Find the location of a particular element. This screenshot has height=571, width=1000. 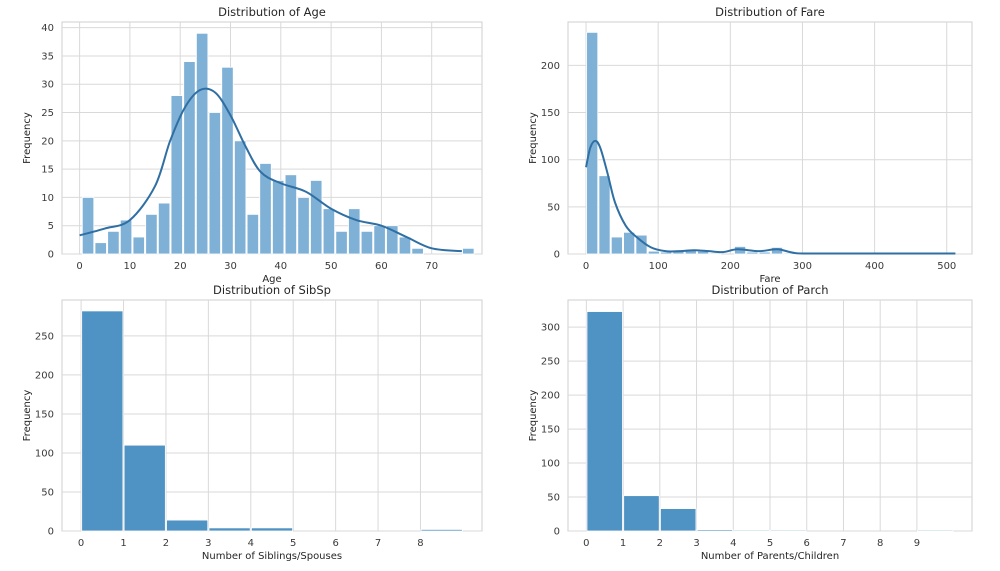

x-tick-label: 5 is located at coordinates (293, 543).